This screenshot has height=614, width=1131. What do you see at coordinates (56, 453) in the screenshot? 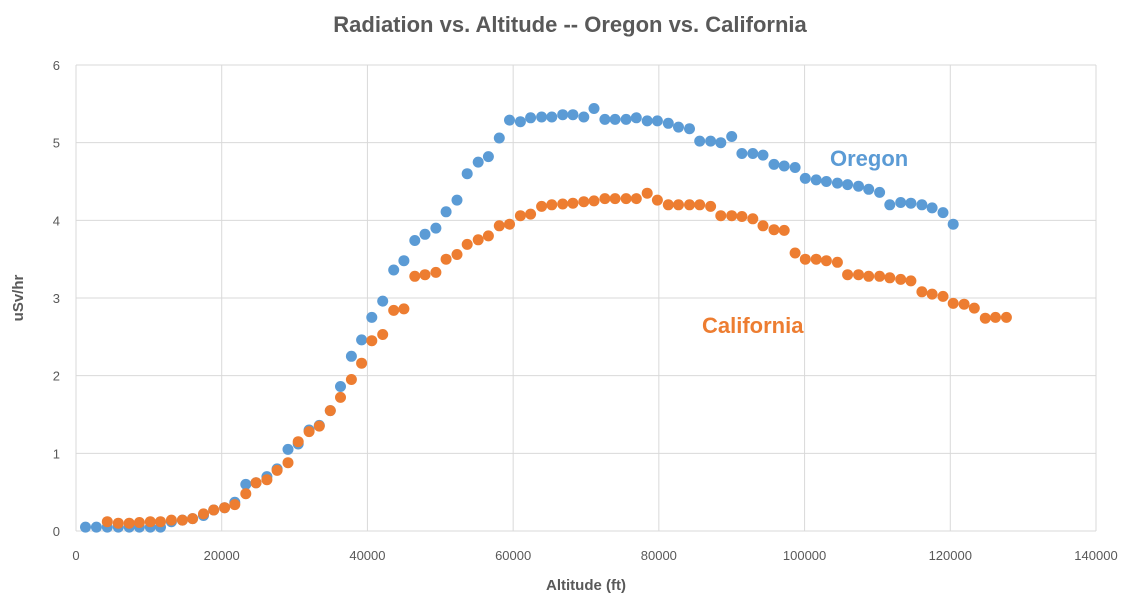
I see `y-tick-label: 1` at bounding box center [56, 453].